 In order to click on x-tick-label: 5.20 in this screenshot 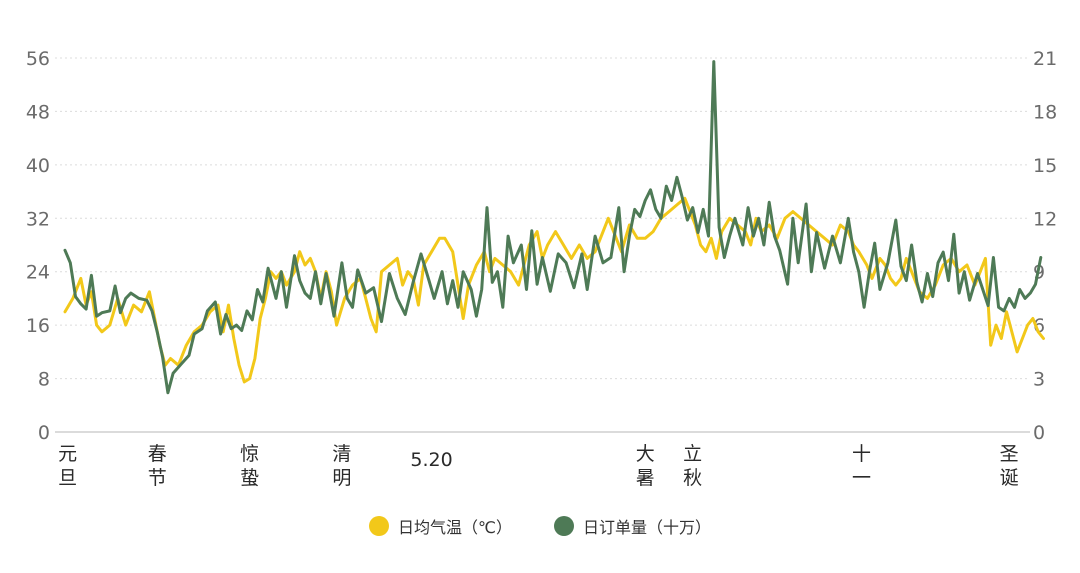, I will do `click(431, 460)`.